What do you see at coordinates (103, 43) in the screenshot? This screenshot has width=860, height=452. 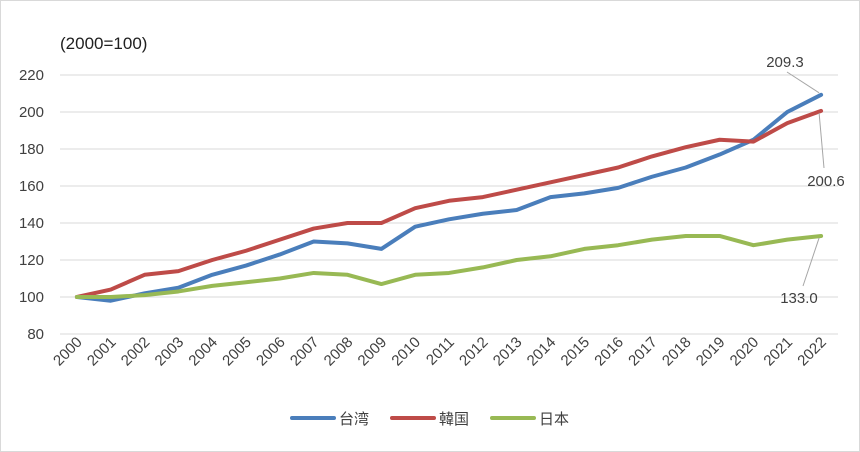 I see `y-unit-label: (2000=100)` at bounding box center [103, 43].